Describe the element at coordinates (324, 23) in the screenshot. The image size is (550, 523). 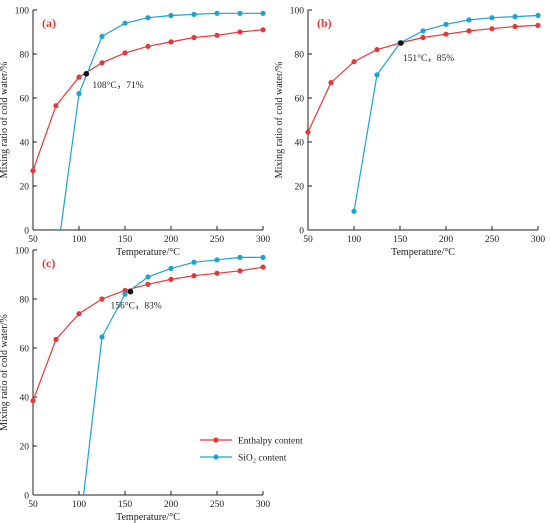
I see `panel-label: (b)` at that location.